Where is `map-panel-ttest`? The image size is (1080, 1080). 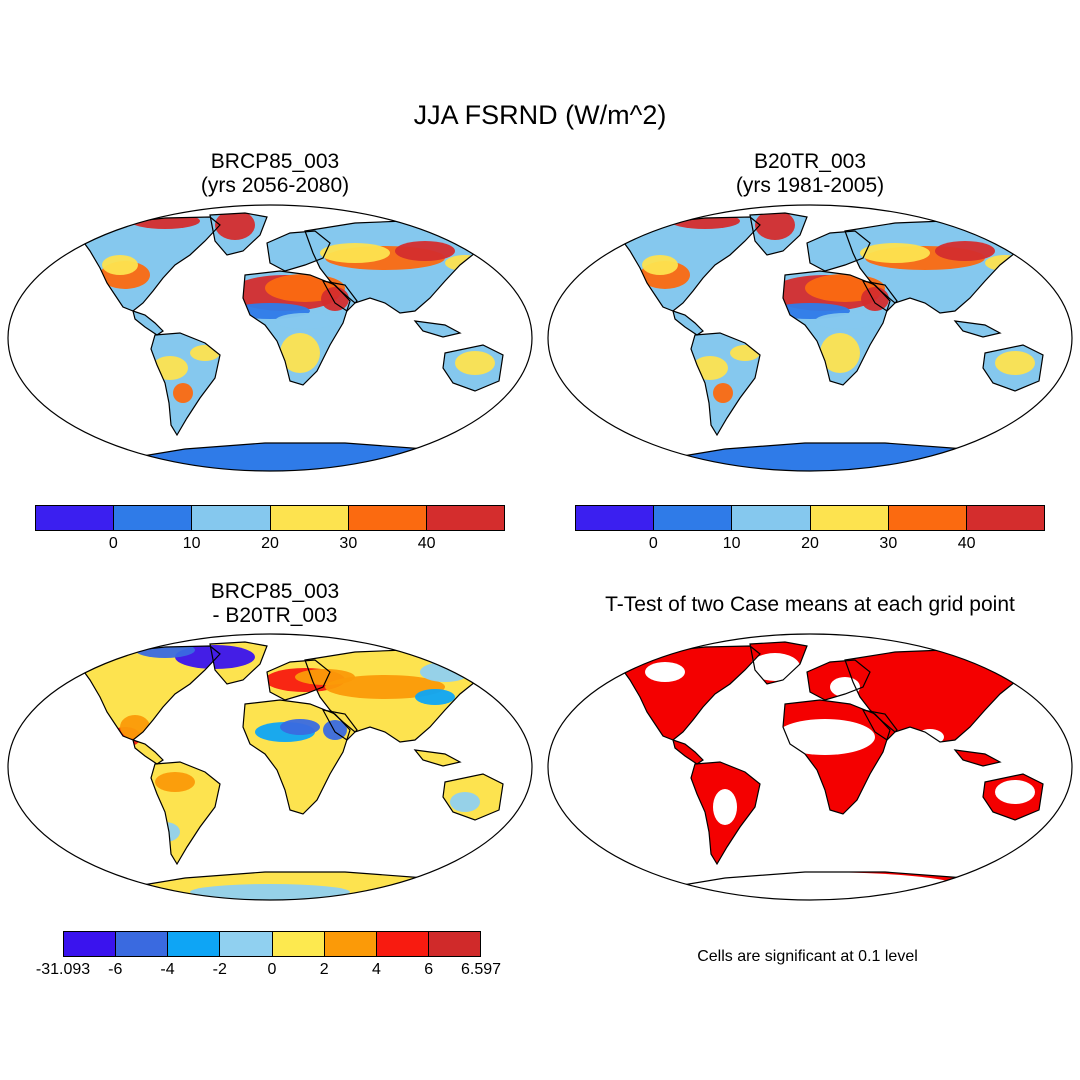 map-panel-ttest is located at coordinates (810, 767).